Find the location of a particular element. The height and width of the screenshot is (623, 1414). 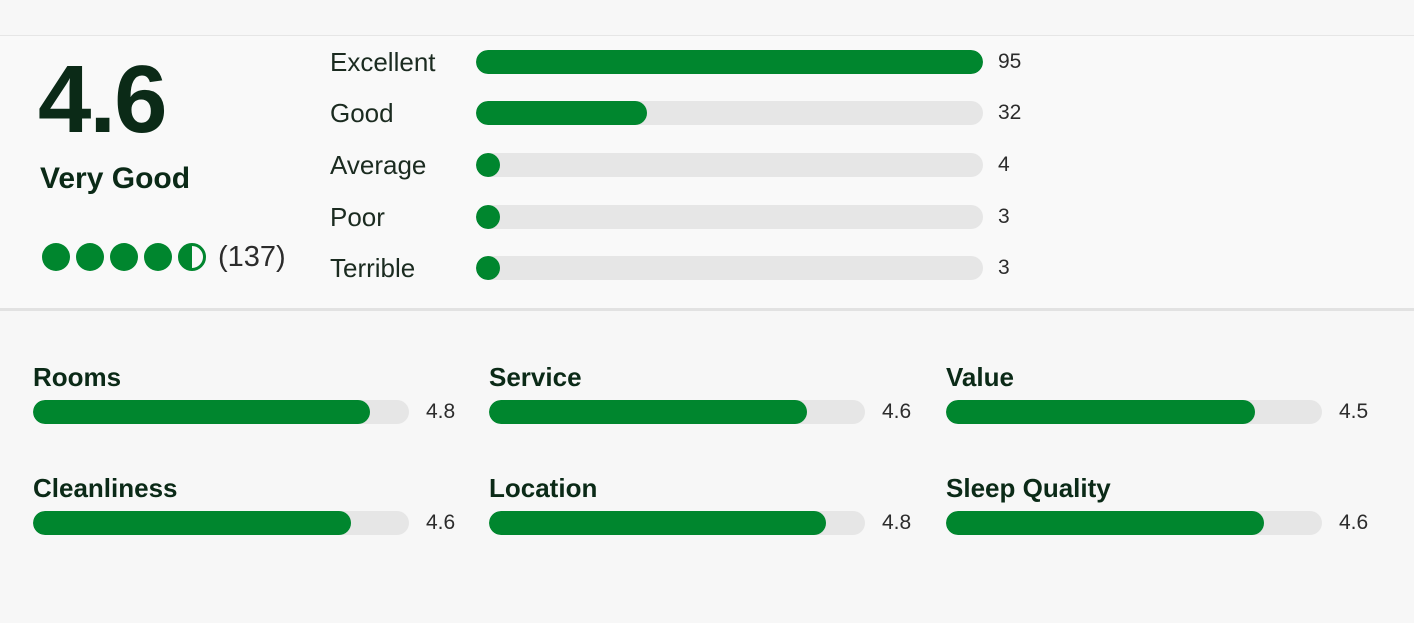

distribution-row-poor: Poor 3 is located at coordinates (690, 217).